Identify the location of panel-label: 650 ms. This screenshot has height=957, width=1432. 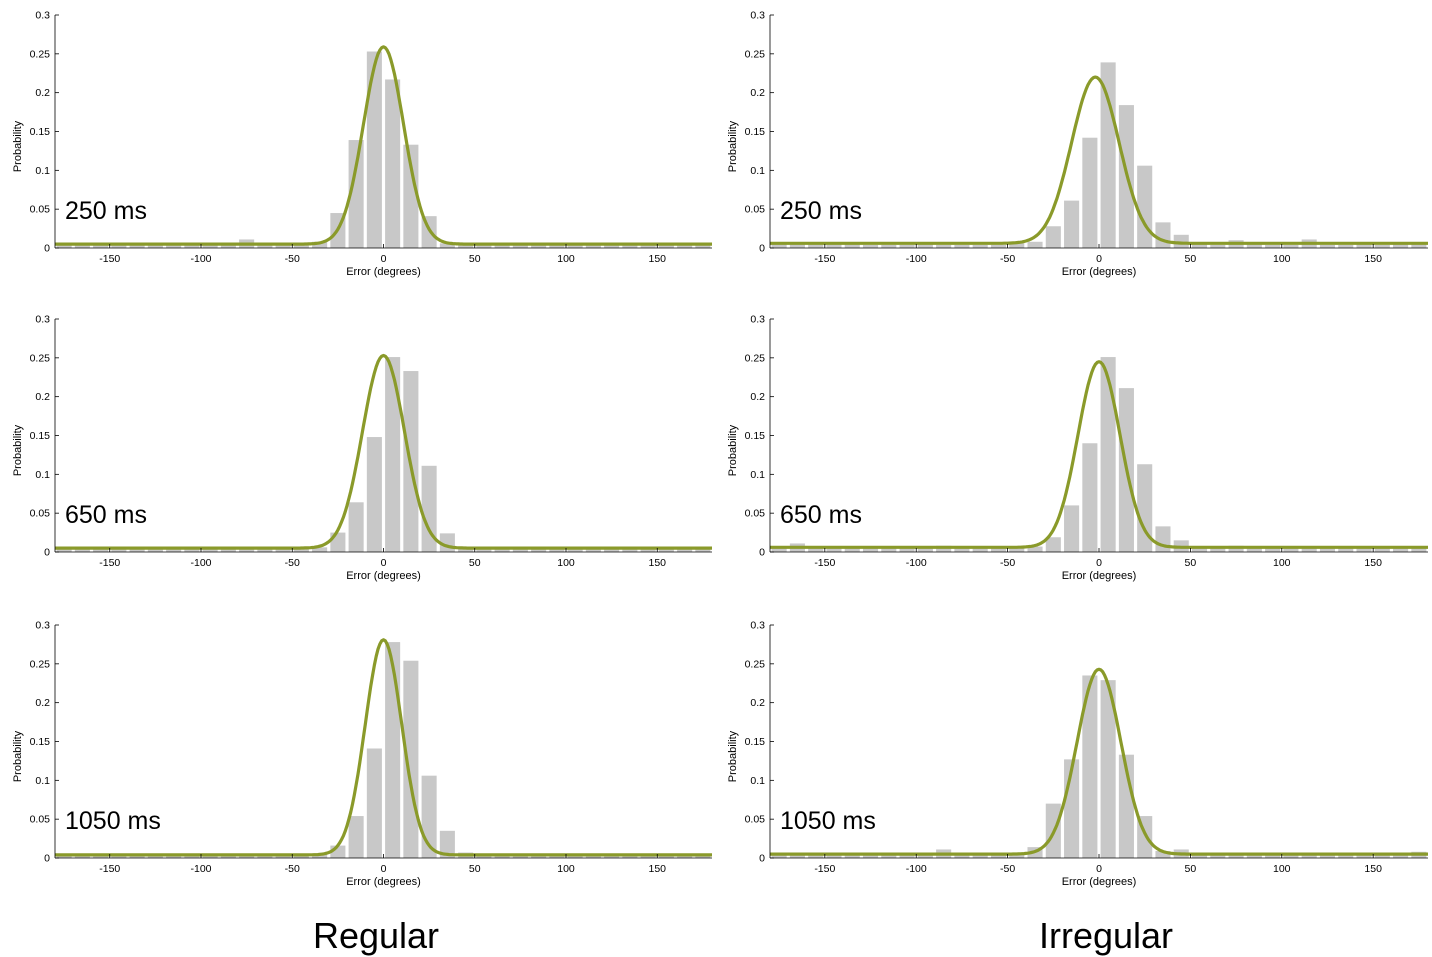
(106, 515).